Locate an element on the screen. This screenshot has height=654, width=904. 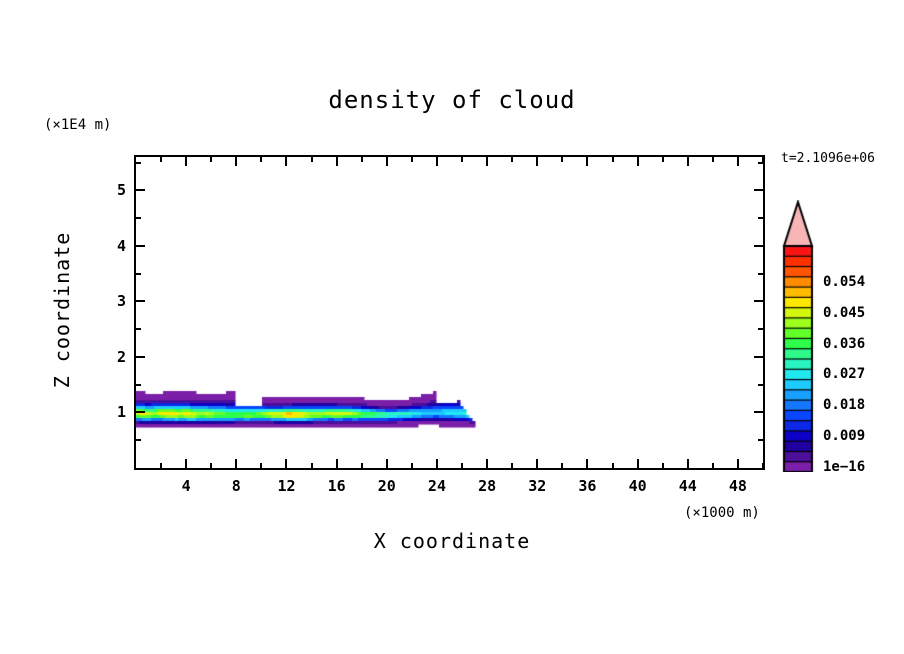
colorbar-tick-label: 1e−16 is located at coordinates (844, 466).